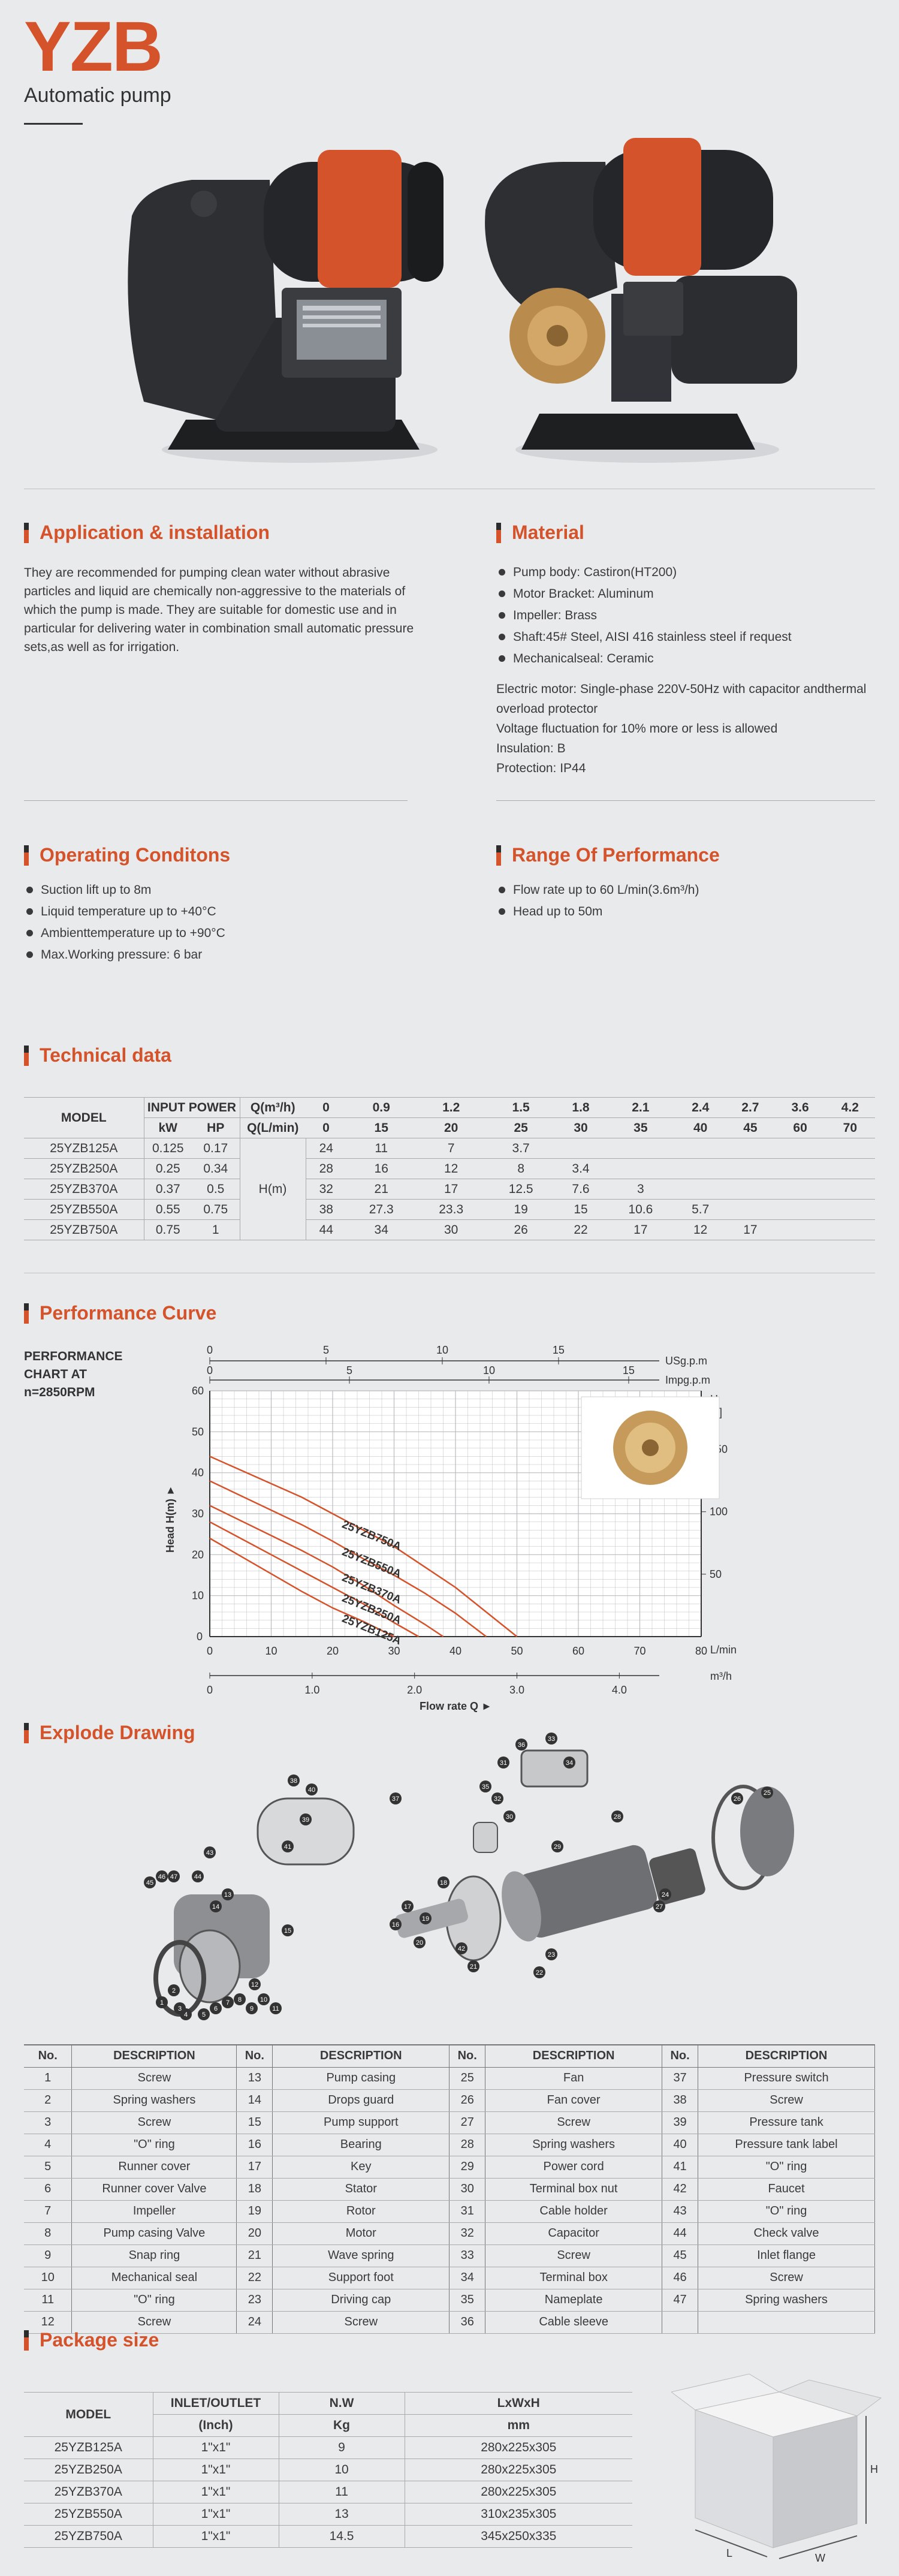  Describe the element at coordinates (451, 1189) in the screenshot. I see `head-value-cell: 17` at that location.